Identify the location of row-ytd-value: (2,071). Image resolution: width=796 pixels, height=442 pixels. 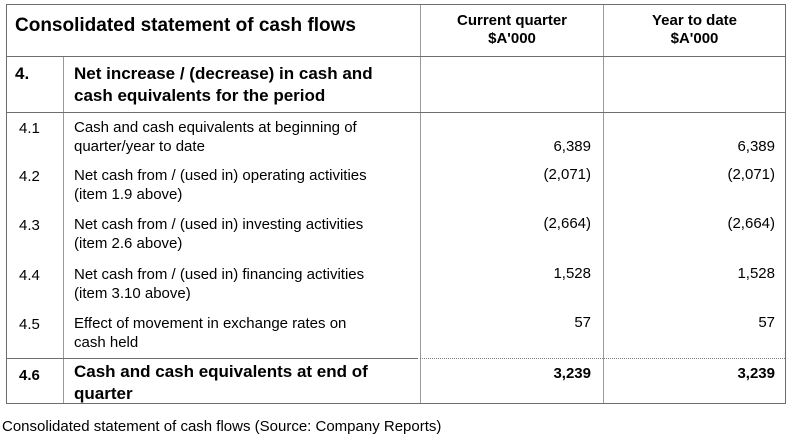
(751, 174).